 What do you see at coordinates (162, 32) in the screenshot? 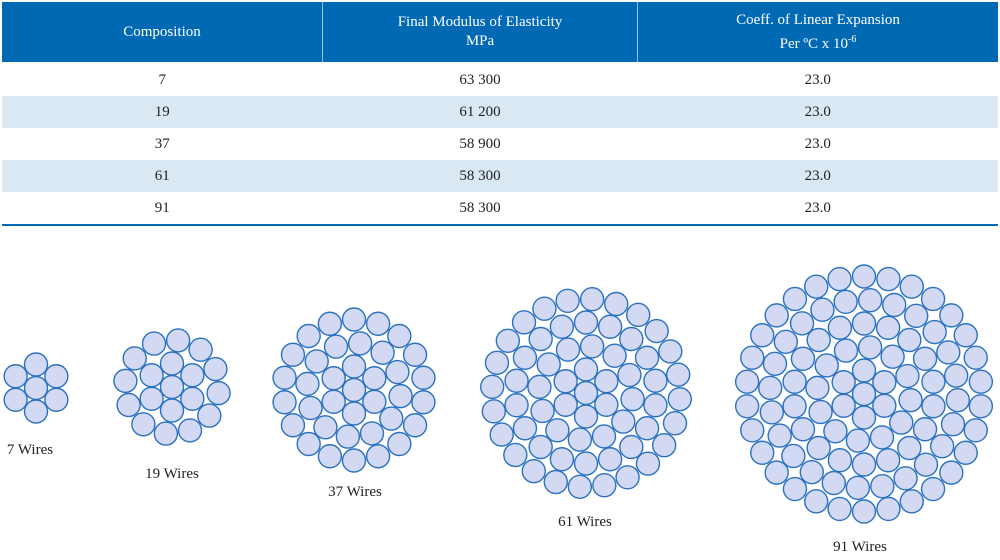
I see `header-composition: Composition` at bounding box center [162, 32].